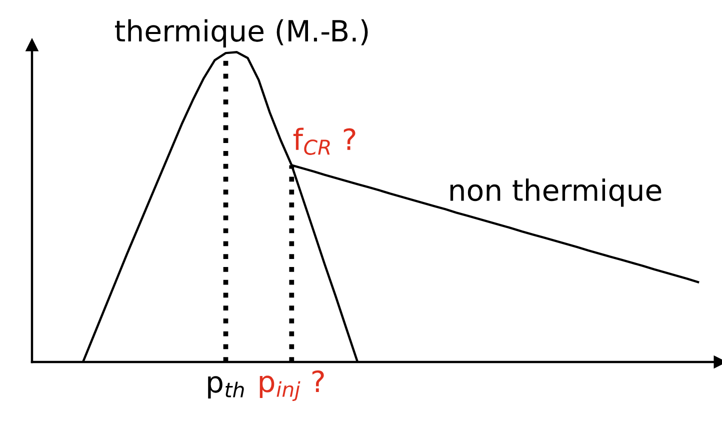 The image size is (722, 426). Describe the element at coordinates (292, 386) in the screenshot. I see `x-tick-label: p$_{inj}$ ?` at that location.